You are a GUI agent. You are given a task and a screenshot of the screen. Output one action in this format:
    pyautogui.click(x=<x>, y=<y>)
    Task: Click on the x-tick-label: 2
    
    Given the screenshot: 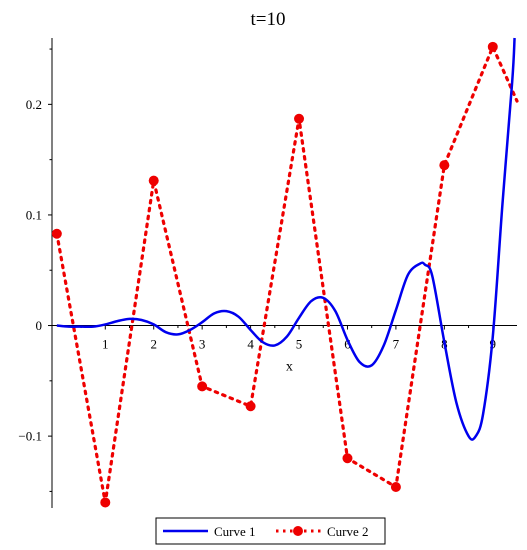 What is the action you would take?
    pyautogui.click(x=153, y=344)
    